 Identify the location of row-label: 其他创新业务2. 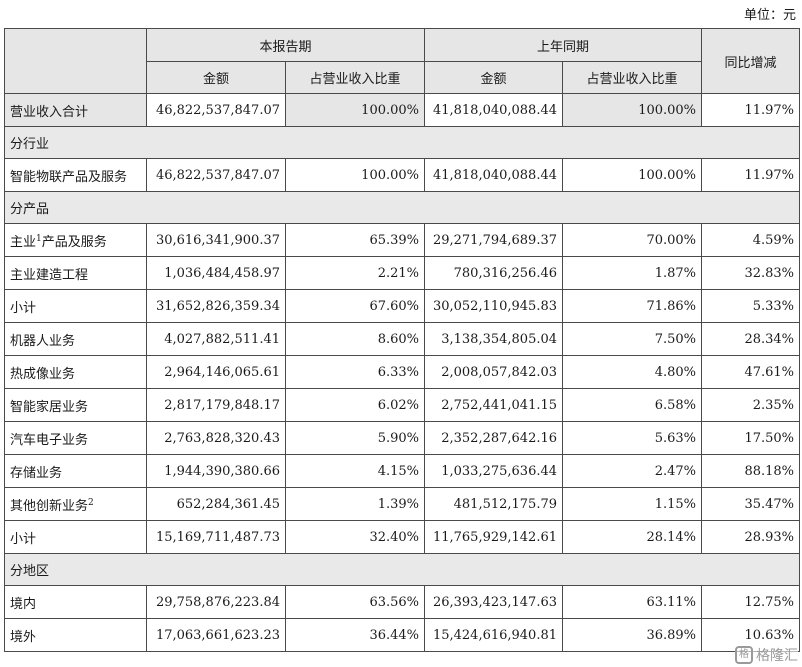
(75, 504).